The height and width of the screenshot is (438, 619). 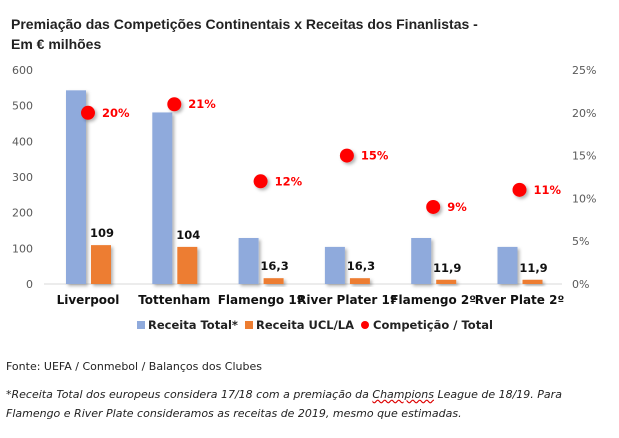 What do you see at coordinates (88, 300) in the screenshot?
I see `x-category-label: Liverpool` at bounding box center [88, 300].